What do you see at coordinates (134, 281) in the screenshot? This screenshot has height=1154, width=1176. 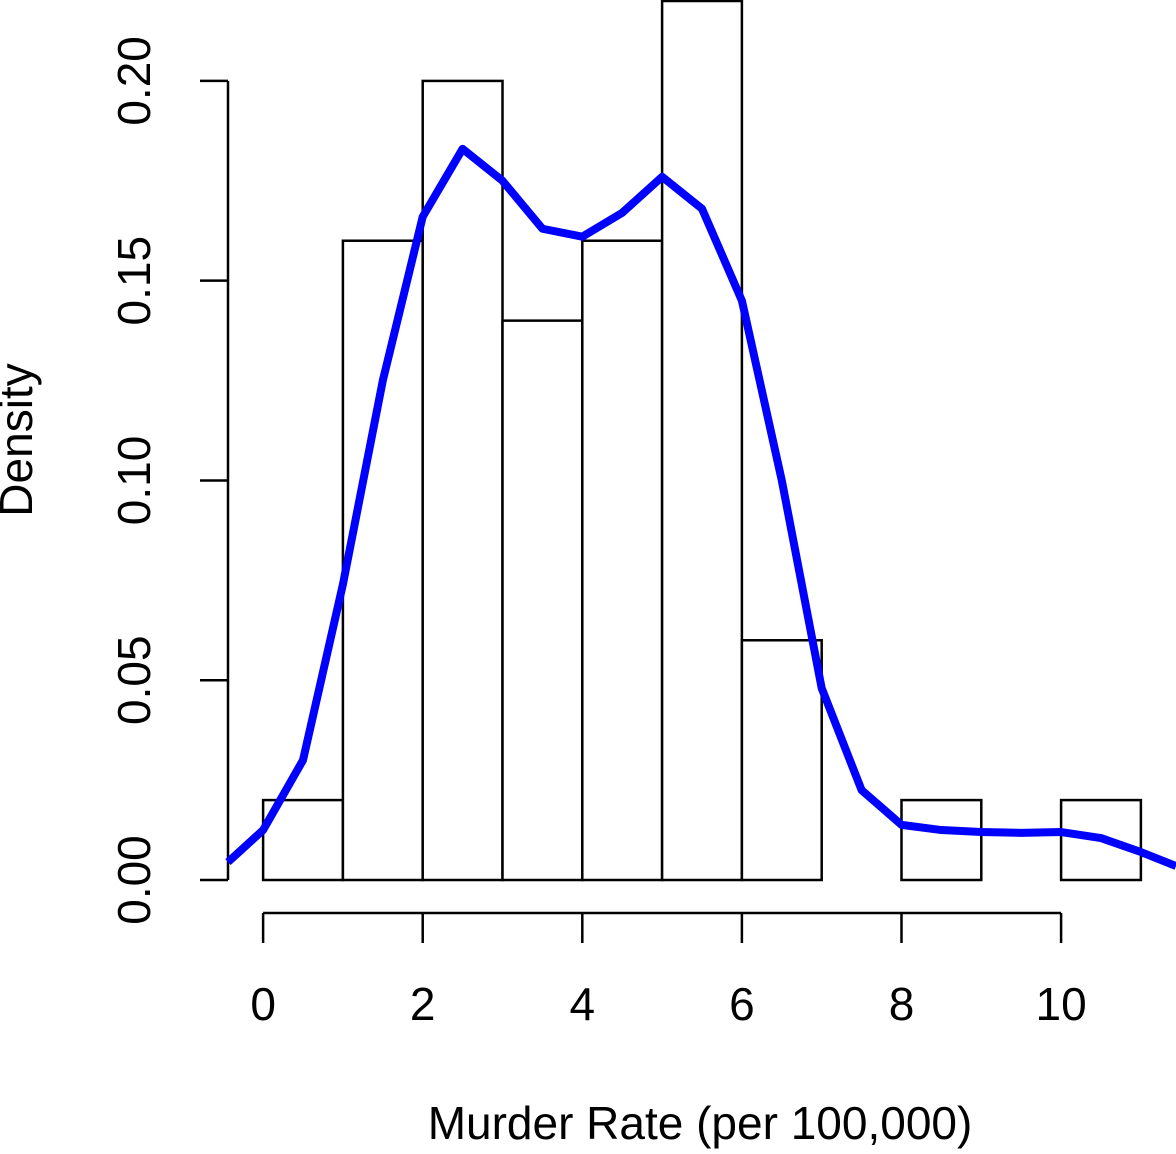 I see `y-tick-label: 0.15` at bounding box center [134, 281].